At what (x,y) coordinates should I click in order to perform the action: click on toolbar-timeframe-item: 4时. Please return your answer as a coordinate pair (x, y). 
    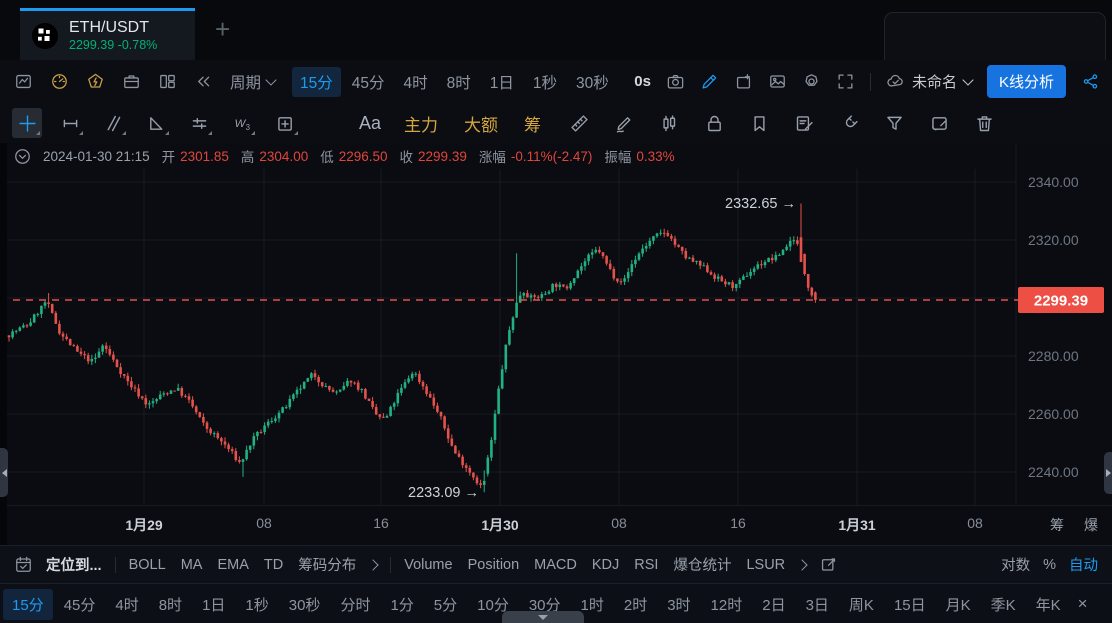
    Looking at the image, I should click on (415, 83).